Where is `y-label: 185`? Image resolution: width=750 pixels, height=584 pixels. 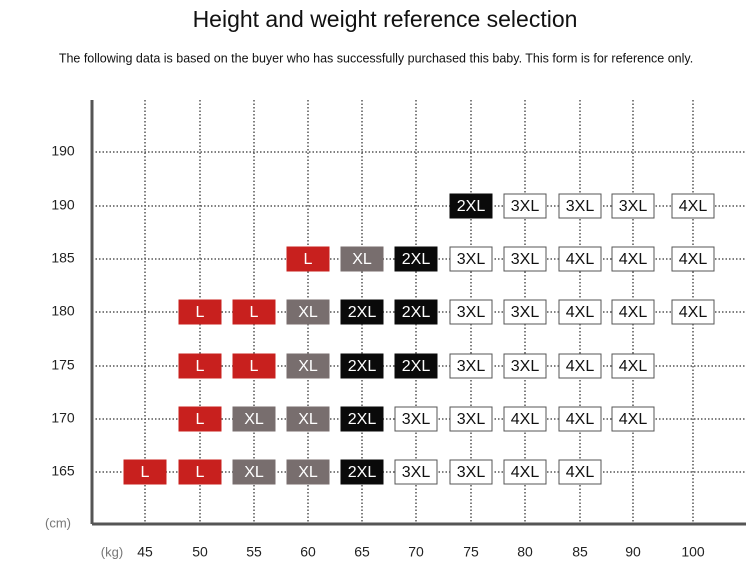 y-label: 185 is located at coordinates (63, 258).